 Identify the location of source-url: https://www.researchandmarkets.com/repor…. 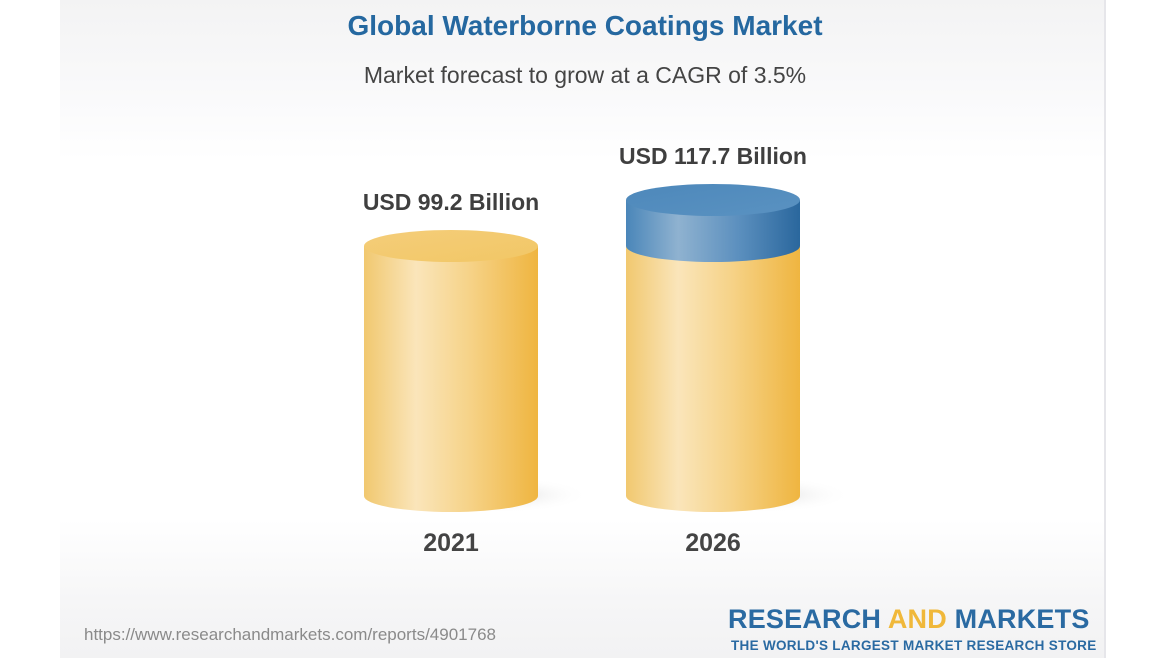
(290, 634).